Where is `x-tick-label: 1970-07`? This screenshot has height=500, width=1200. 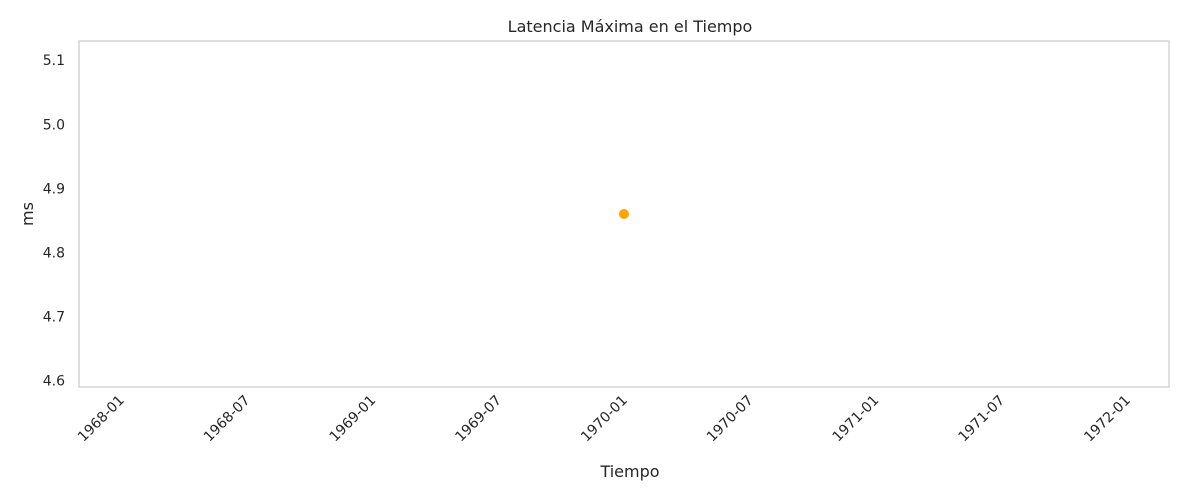
x-tick-label: 1970-07 is located at coordinates (730, 419).